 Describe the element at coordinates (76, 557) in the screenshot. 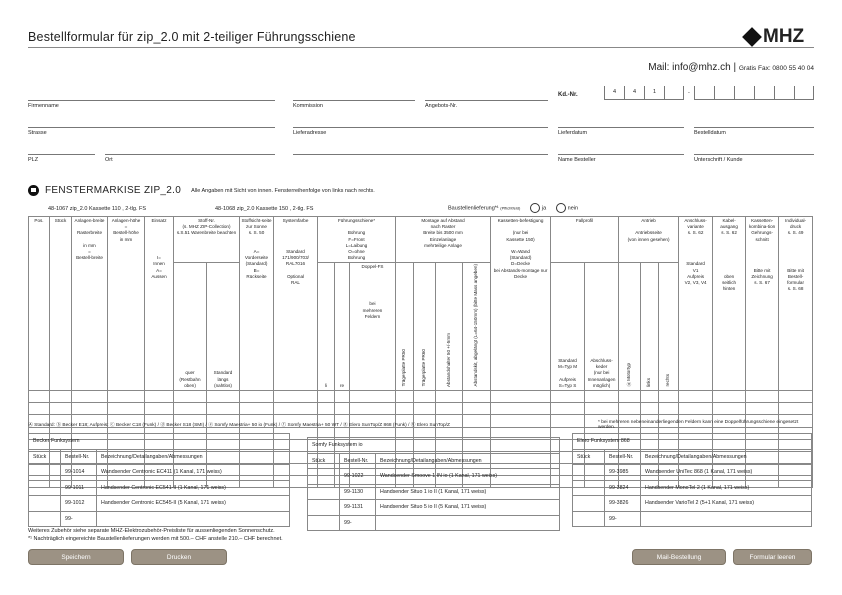

I see `save-button: Speichern` at that location.